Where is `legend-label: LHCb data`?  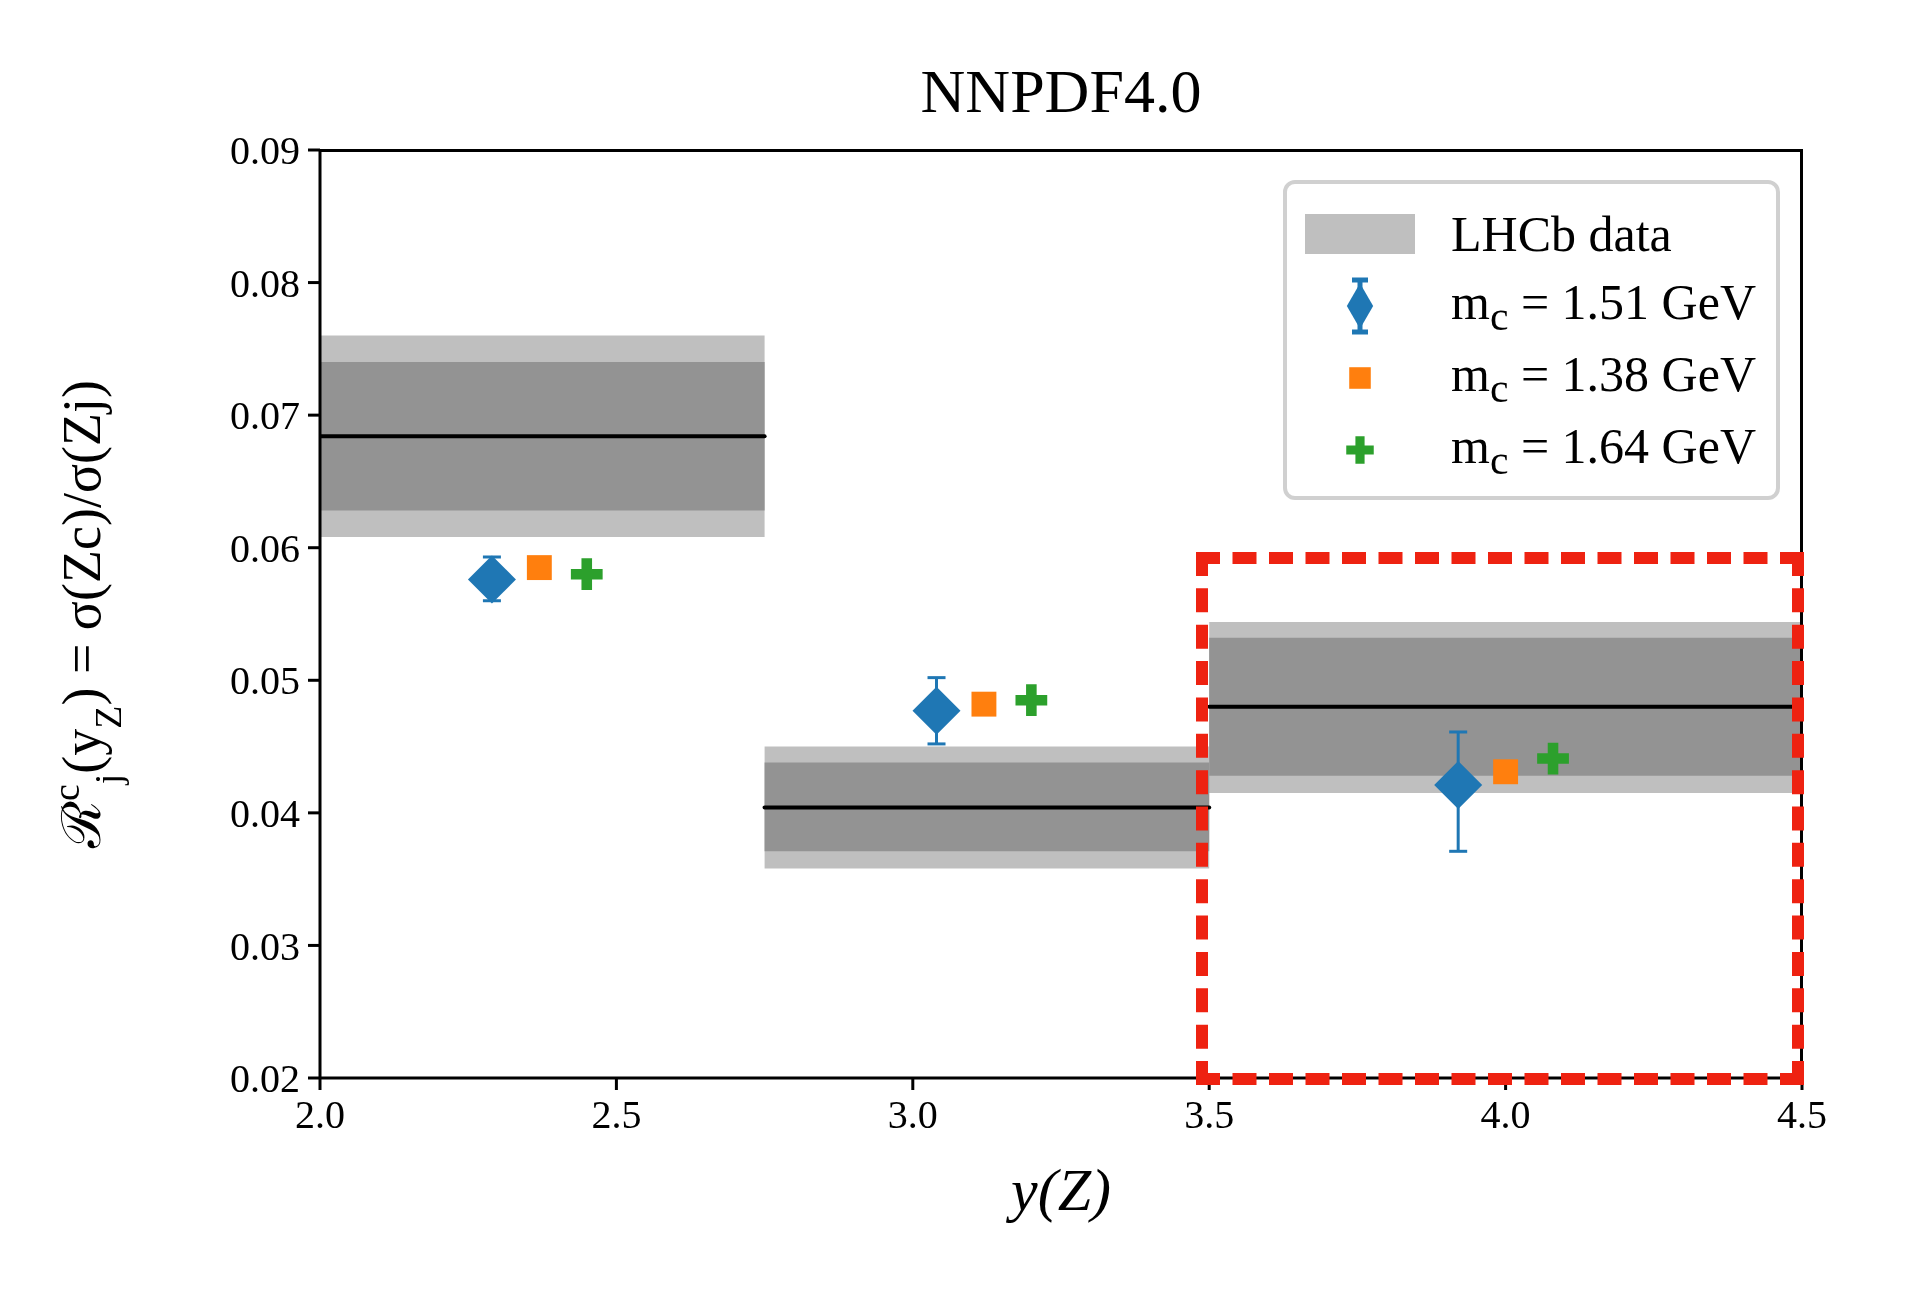
legend-label: LHCb data is located at coordinates (1561, 234).